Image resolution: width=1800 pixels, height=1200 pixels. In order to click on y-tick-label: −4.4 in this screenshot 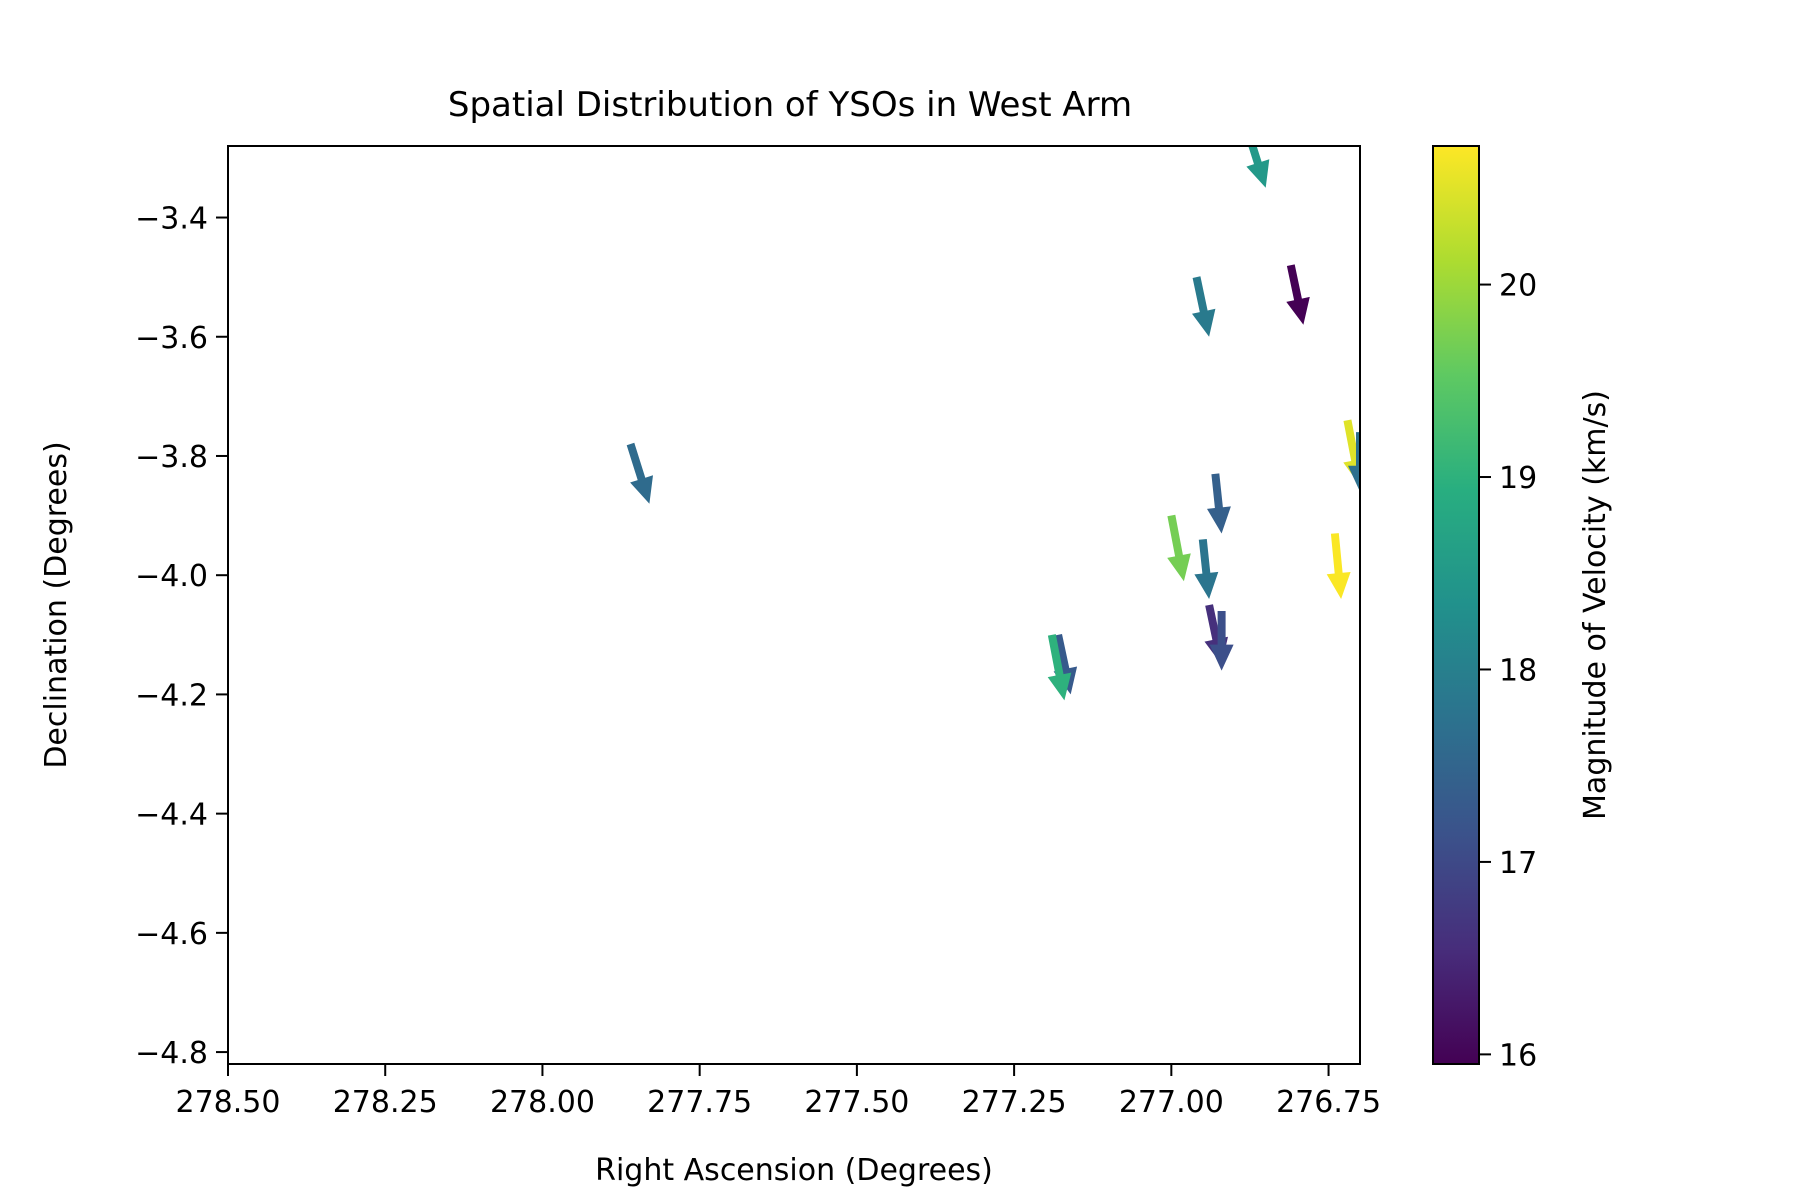, I will do `click(171, 815)`.